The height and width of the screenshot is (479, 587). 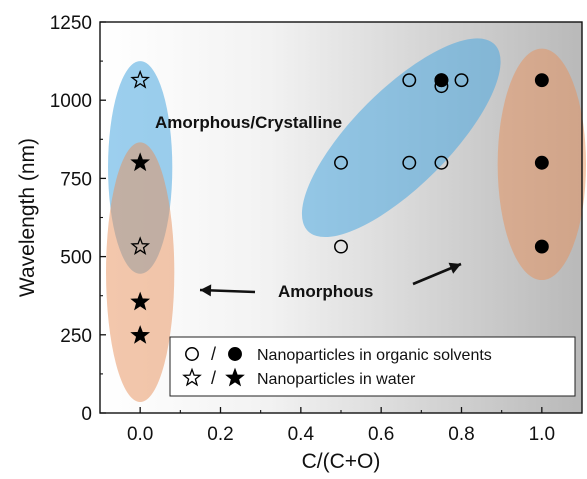 I want to click on y-tick-label: 1000, so click(x=71, y=101).